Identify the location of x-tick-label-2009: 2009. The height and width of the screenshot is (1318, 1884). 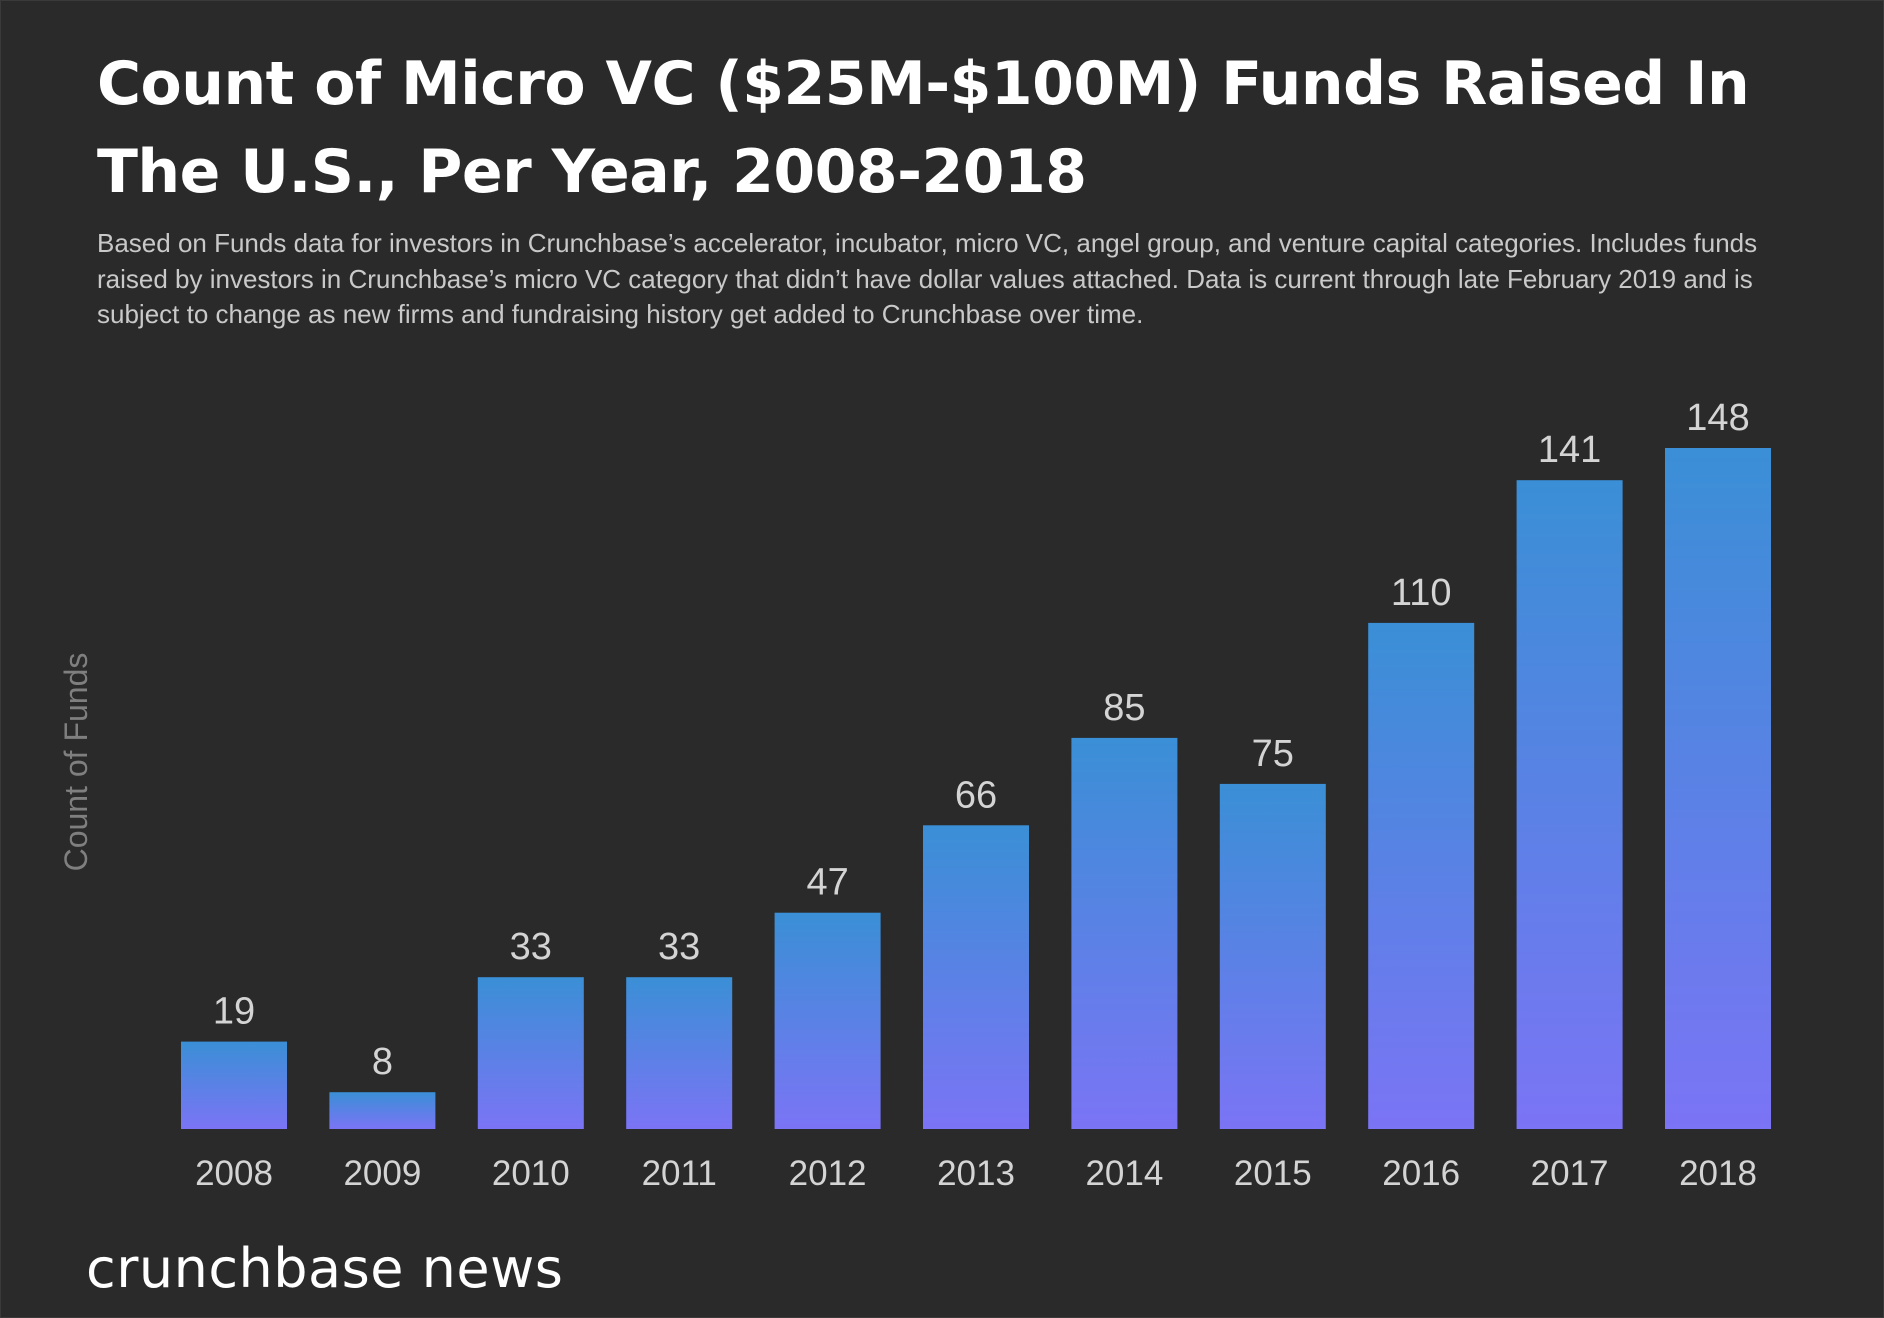
(382, 1173).